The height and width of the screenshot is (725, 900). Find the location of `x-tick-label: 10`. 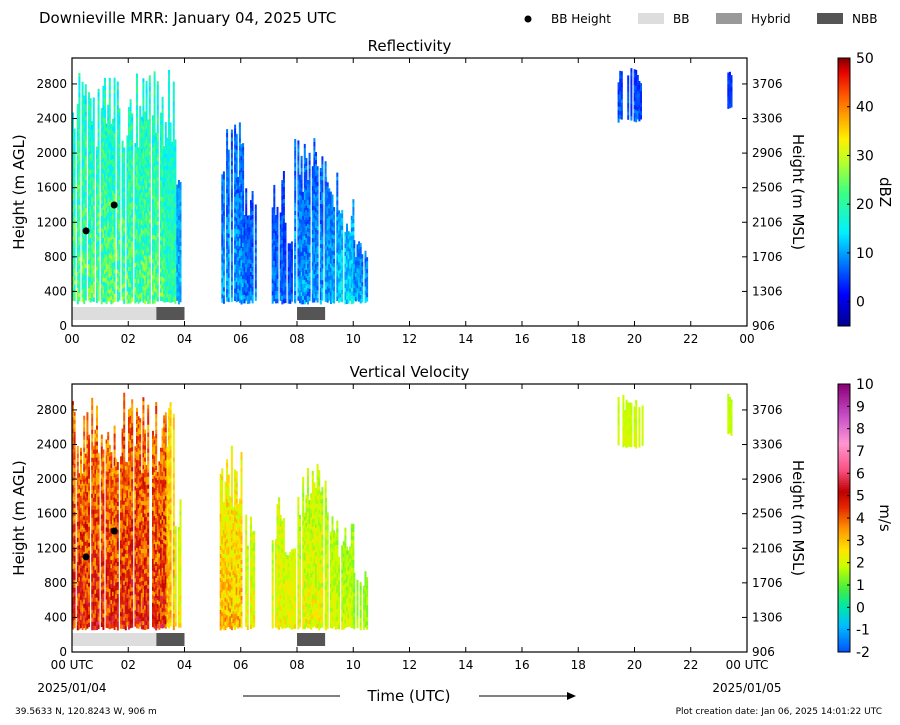

x-tick-label: 10 is located at coordinates (353, 665).